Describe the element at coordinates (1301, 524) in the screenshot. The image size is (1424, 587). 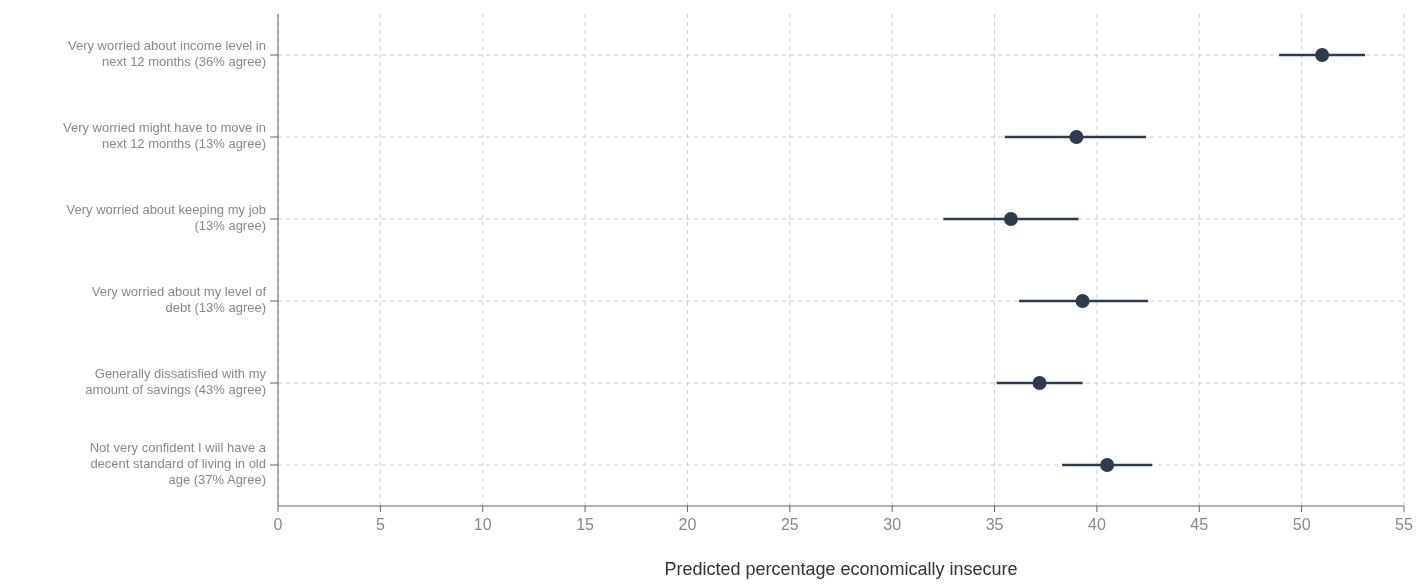
I see `x-tick-label: 50` at that location.